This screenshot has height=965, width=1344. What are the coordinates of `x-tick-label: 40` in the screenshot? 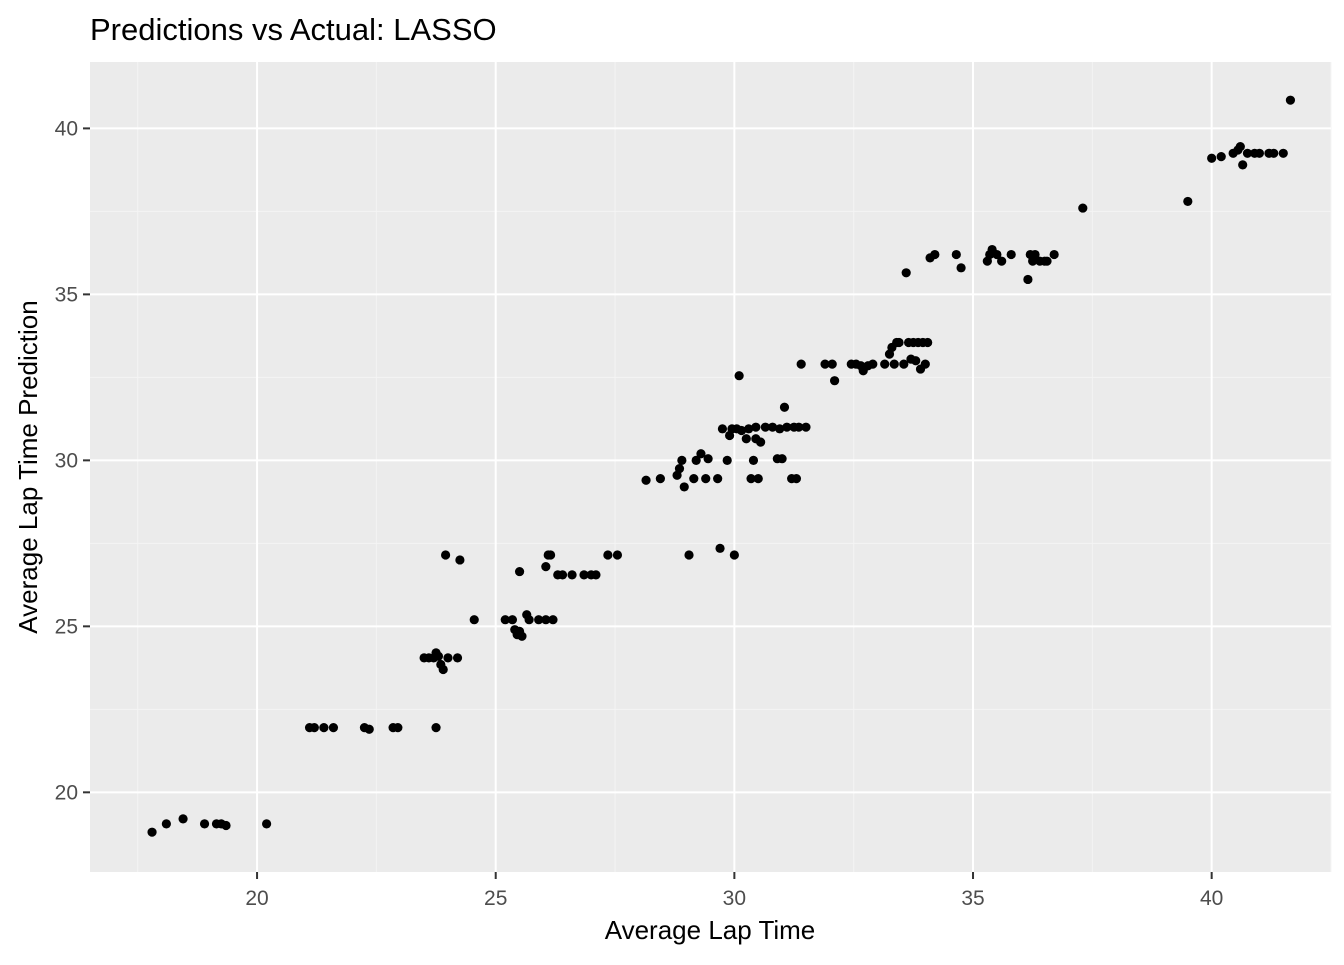 It's located at (1211, 898).